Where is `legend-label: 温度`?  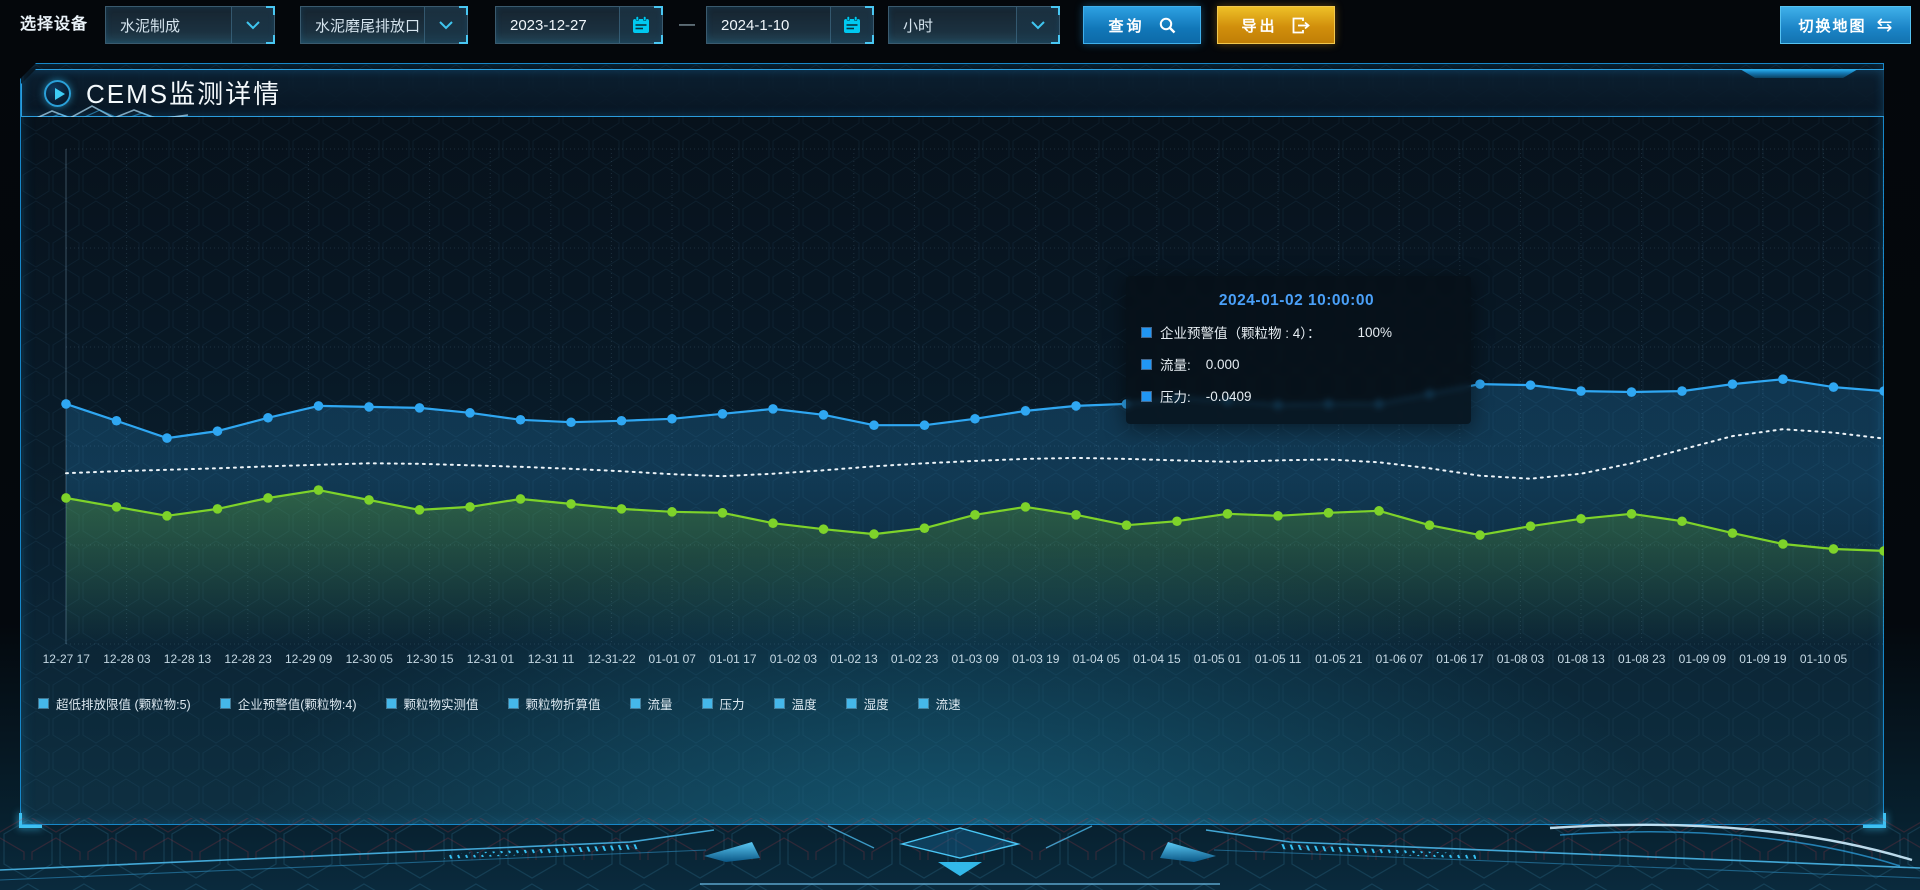 legend-label: 温度 is located at coordinates (804, 705).